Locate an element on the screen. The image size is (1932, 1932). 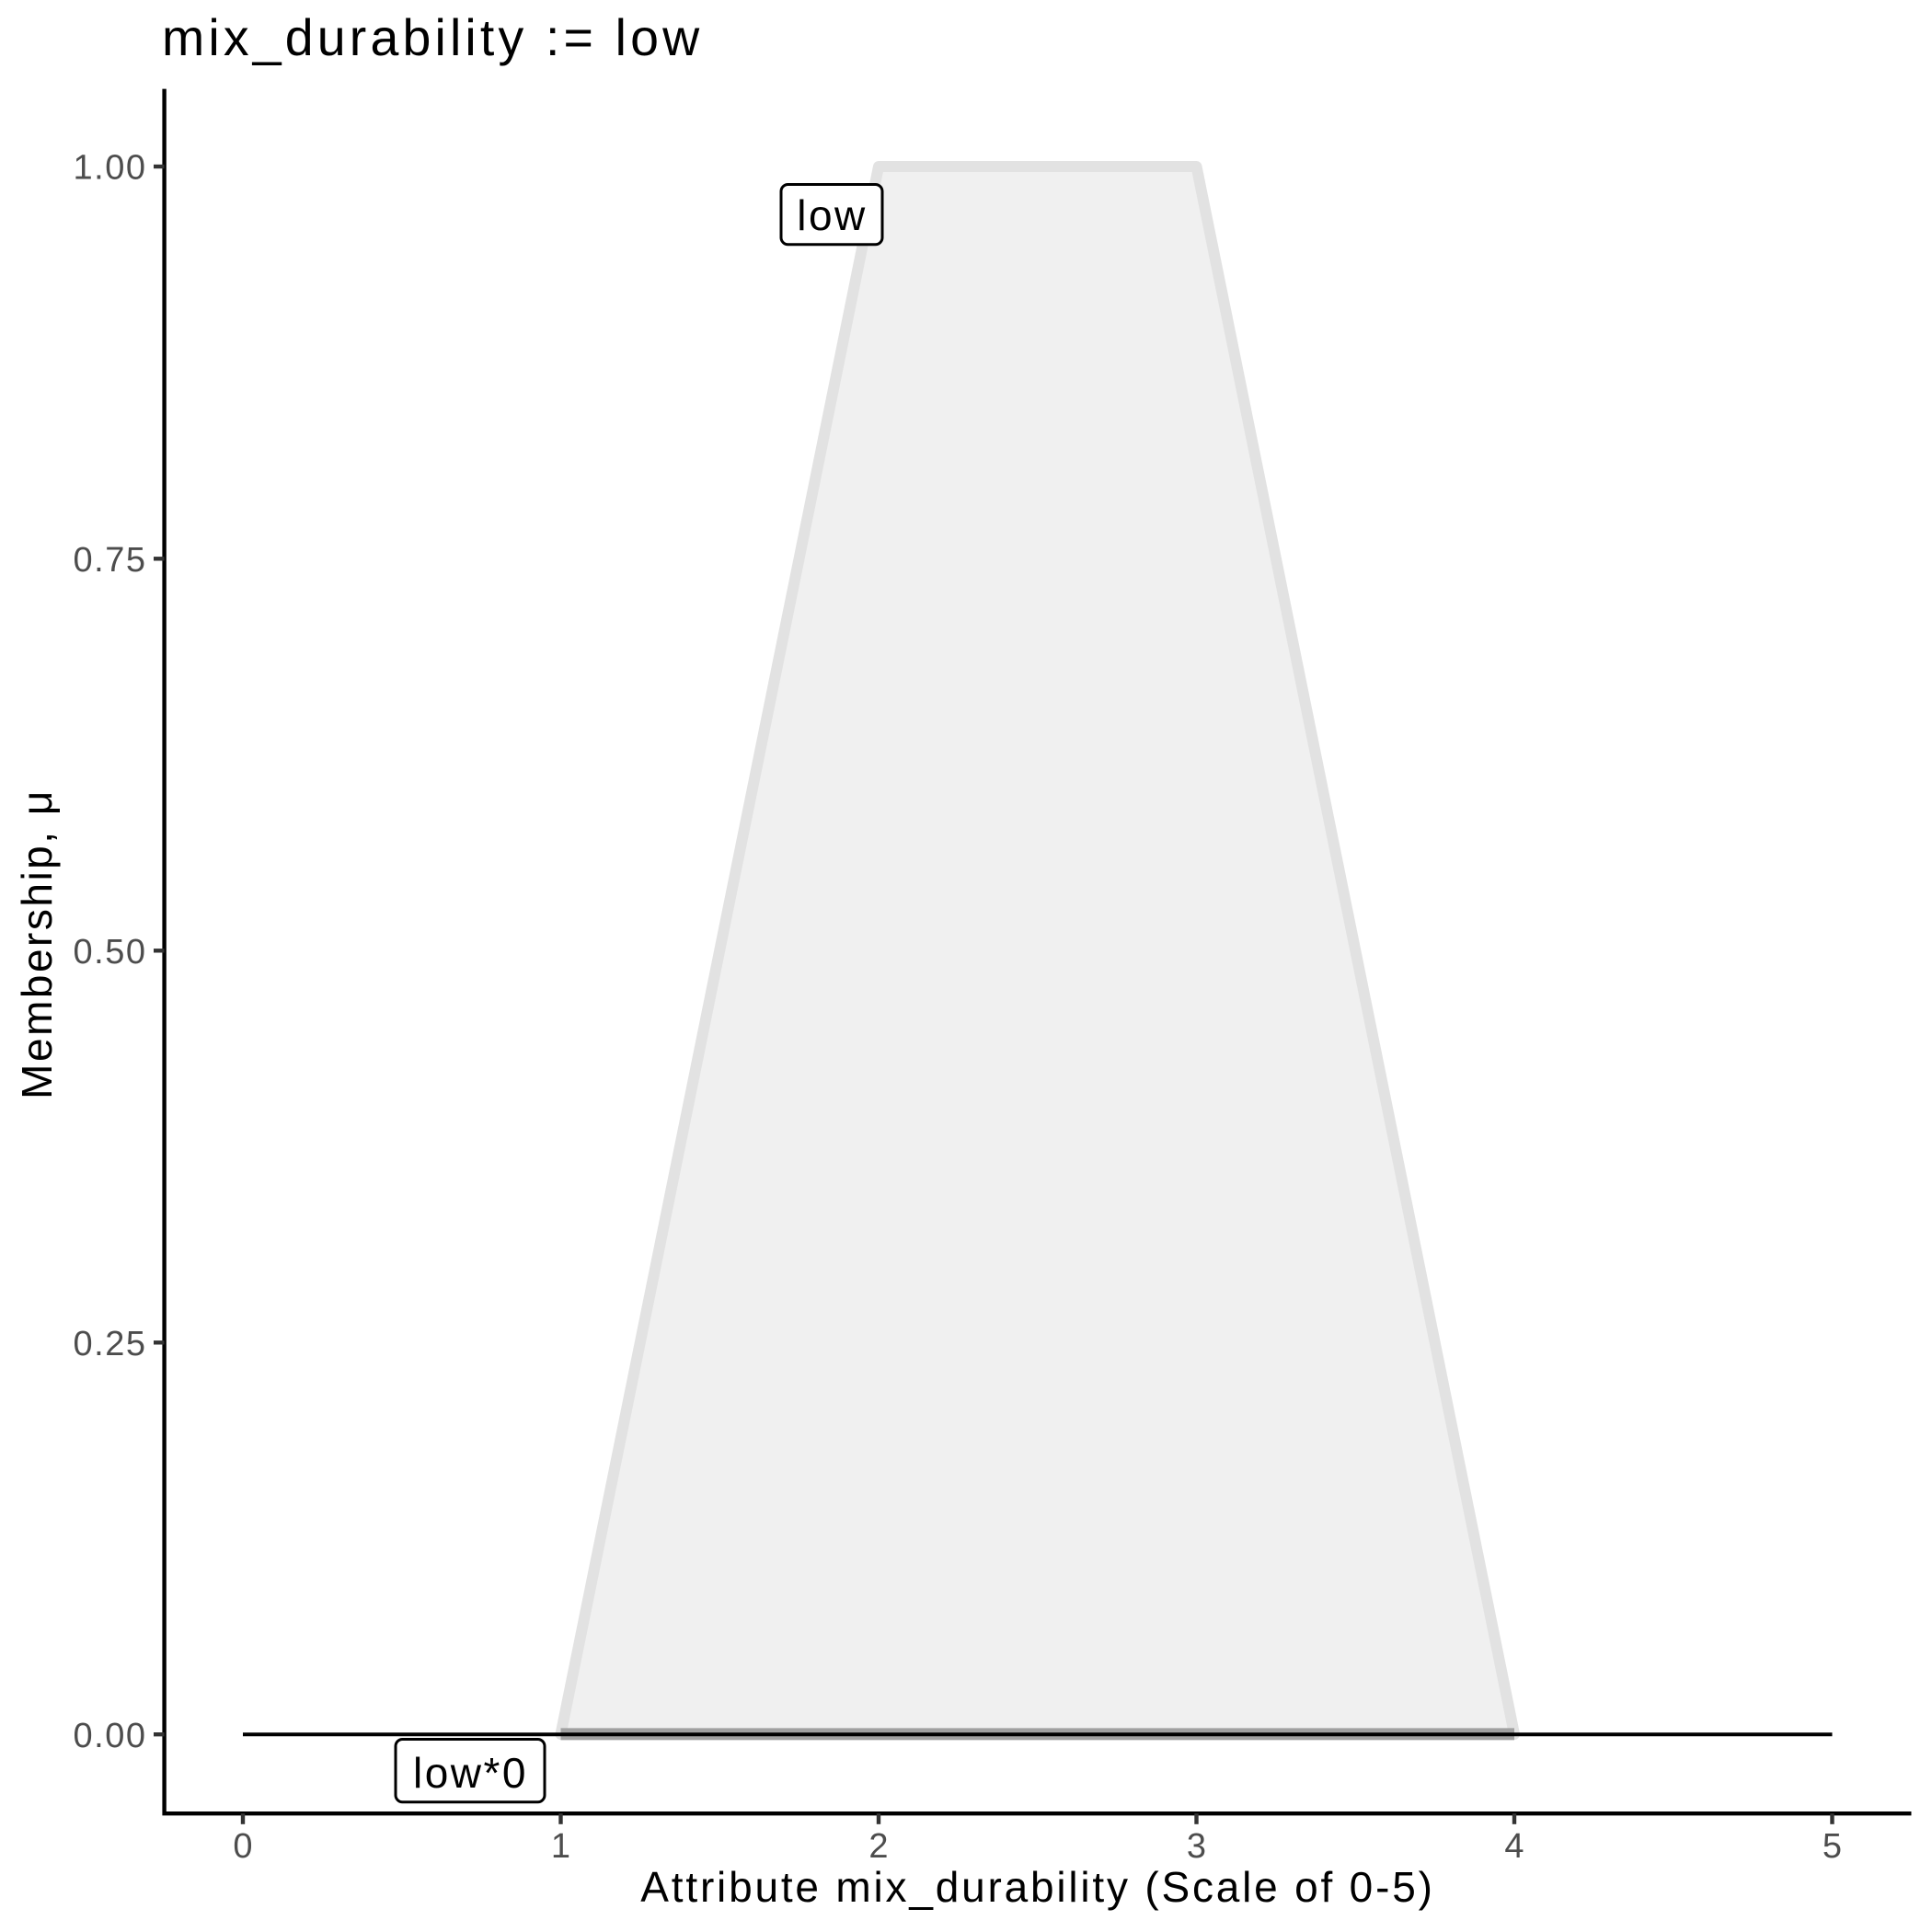
svg-text:Attribute mix_durability (Scal: Attribute mix_durability (Scale of 0-5) is located at coordinates (1037, 1887).